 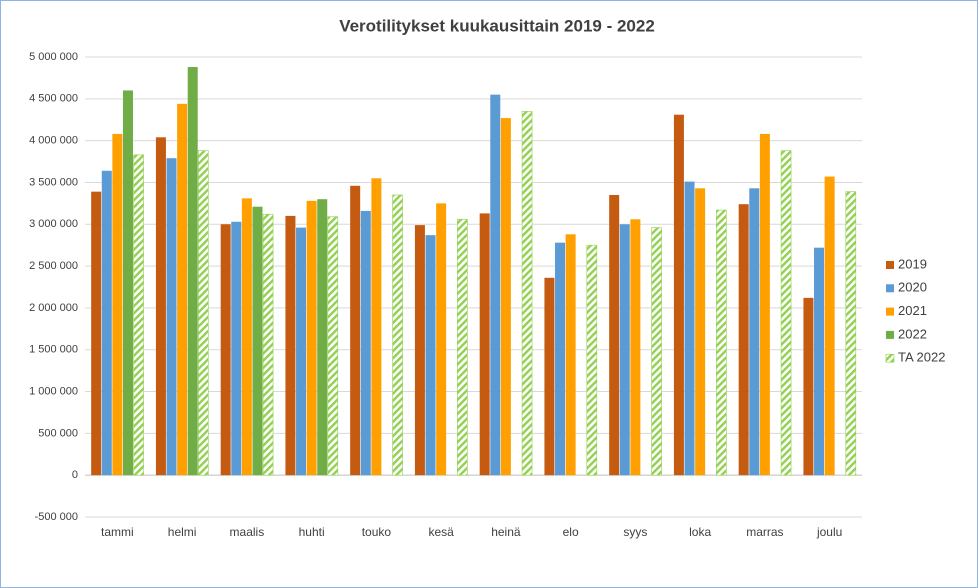 I want to click on y-tick-label: 5 000 000, so click(x=53, y=57).